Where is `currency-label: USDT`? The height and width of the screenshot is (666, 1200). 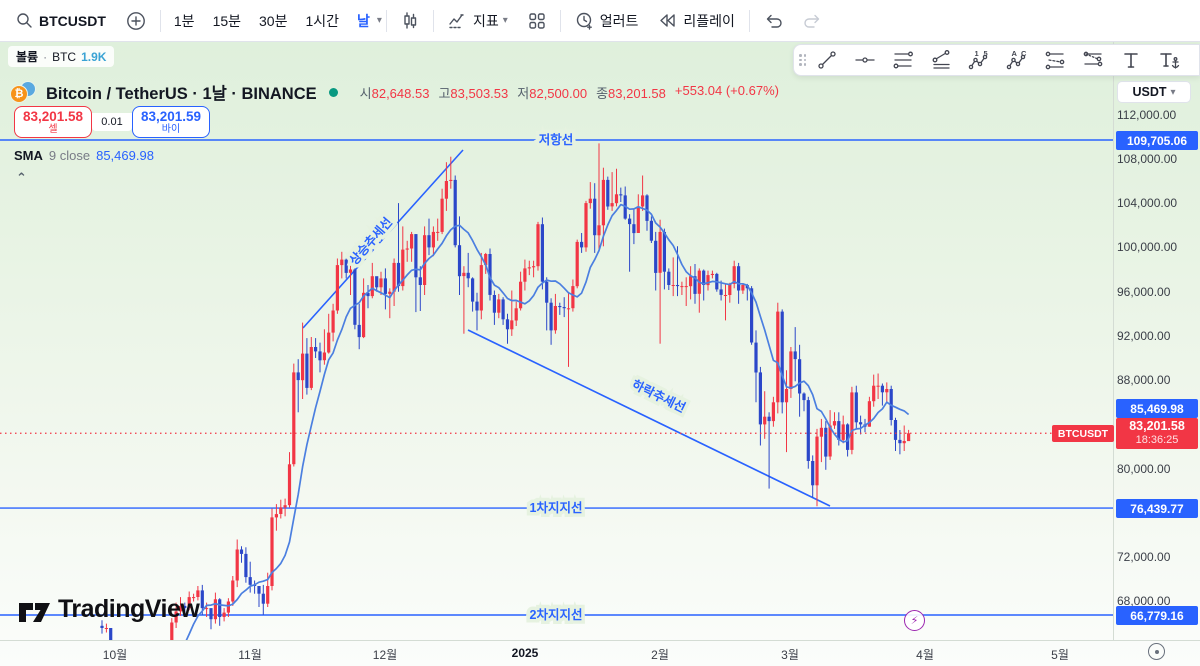 currency-label: USDT is located at coordinates (1149, 92).